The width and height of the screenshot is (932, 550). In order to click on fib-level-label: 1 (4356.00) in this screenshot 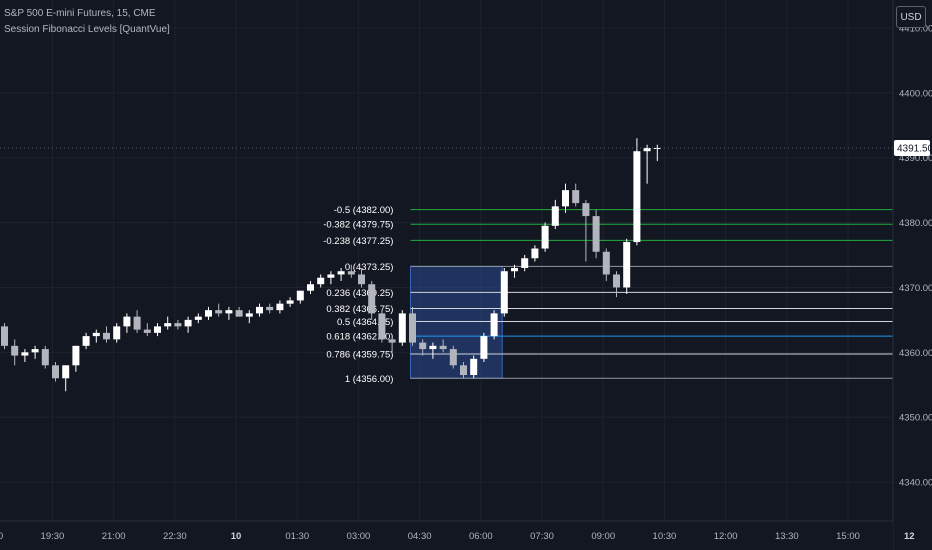, I will do `click(369, 379)`.